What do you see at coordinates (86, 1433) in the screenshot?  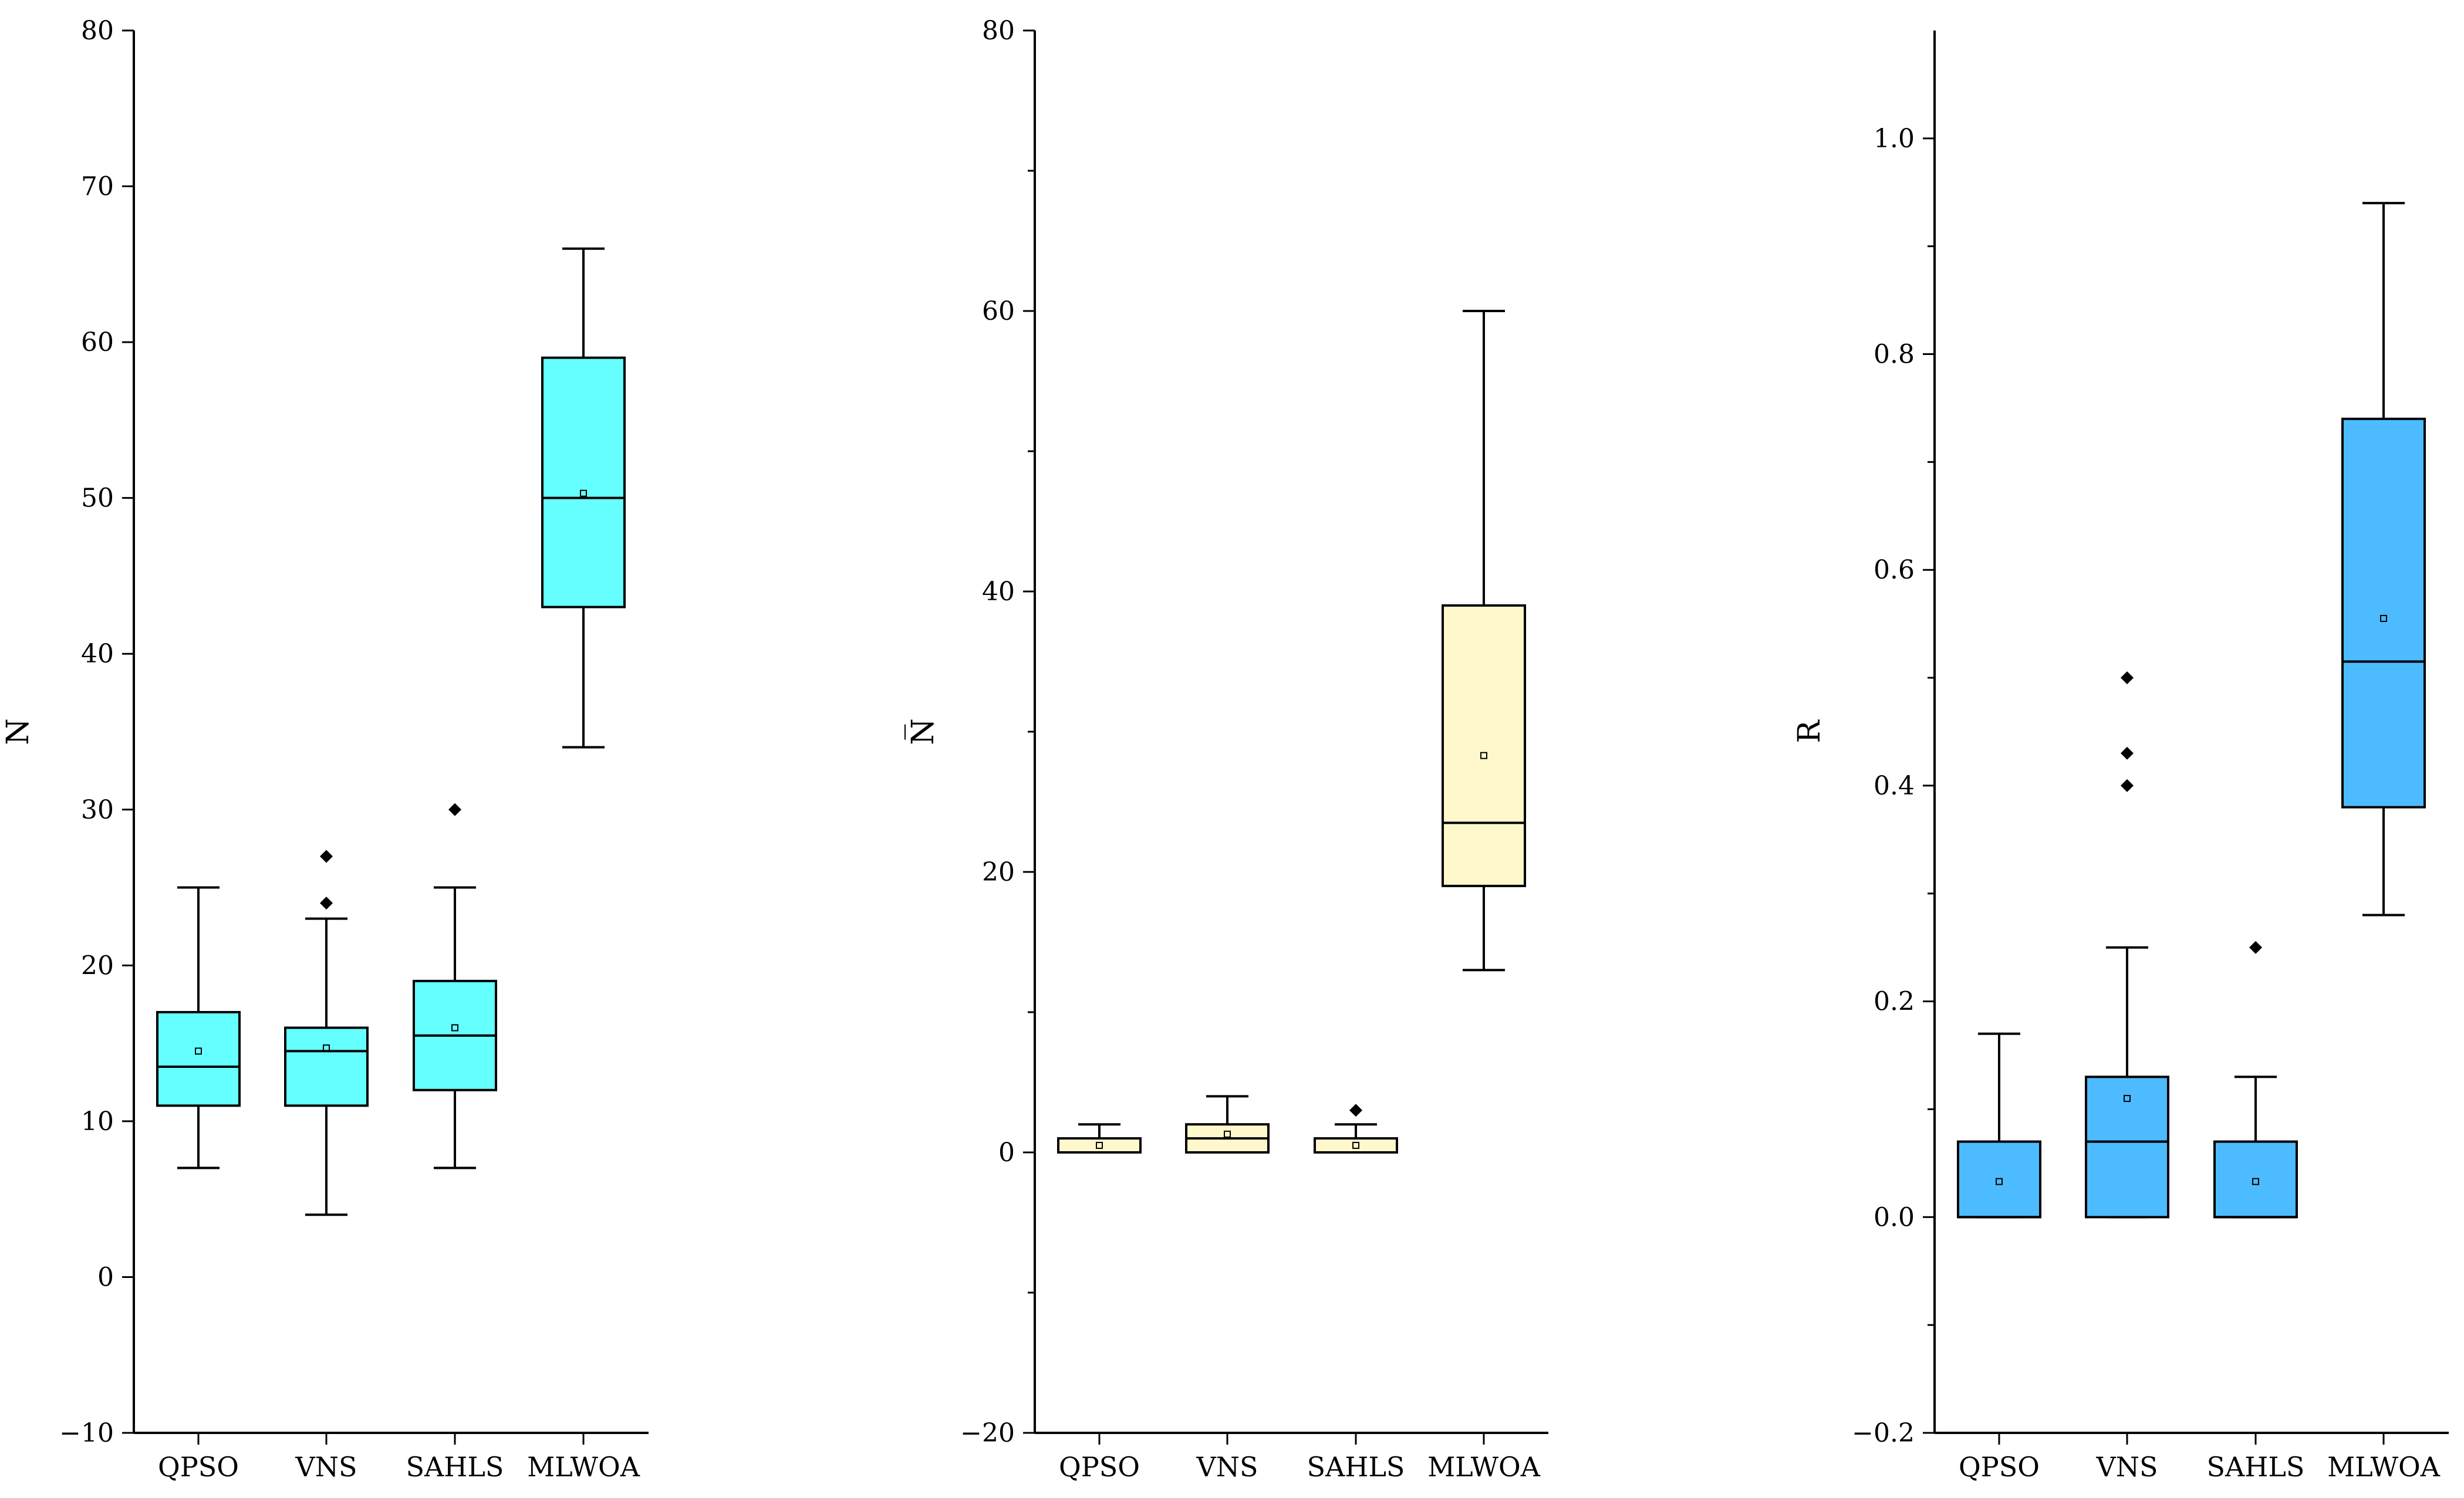 I see `y-tick-label: −10` at bounding box center [86, 1433].